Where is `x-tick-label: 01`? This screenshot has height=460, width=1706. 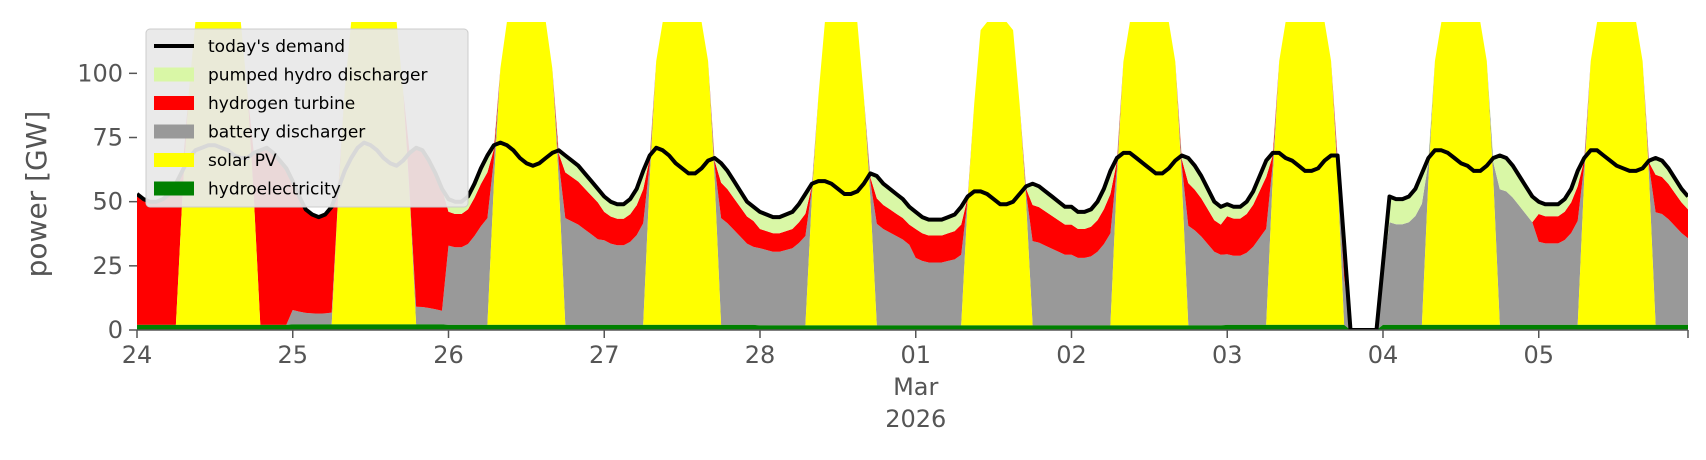 x-tick-label: 01 is located at coordinates (915, 355).